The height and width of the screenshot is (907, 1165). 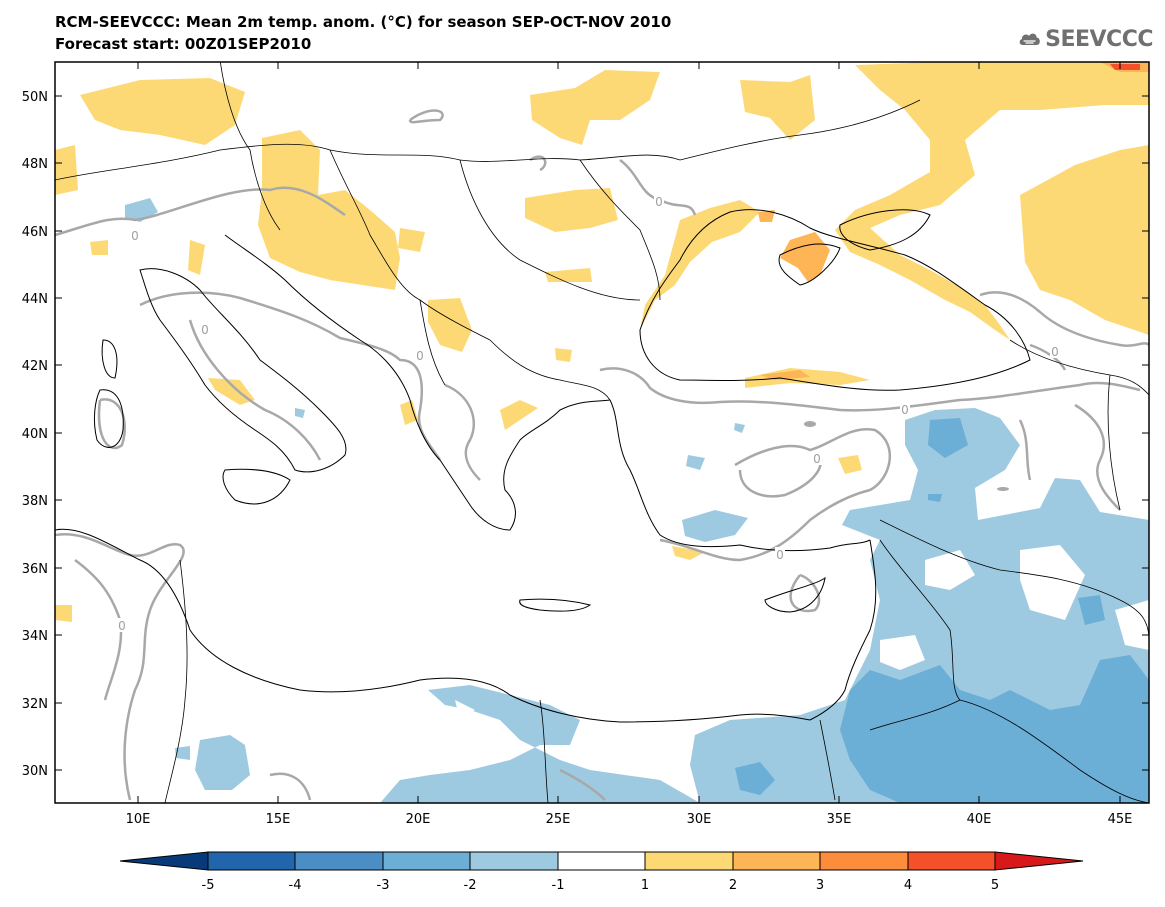 I want to click on colorbar-tick-label: 4, so click(x=908, y=885).